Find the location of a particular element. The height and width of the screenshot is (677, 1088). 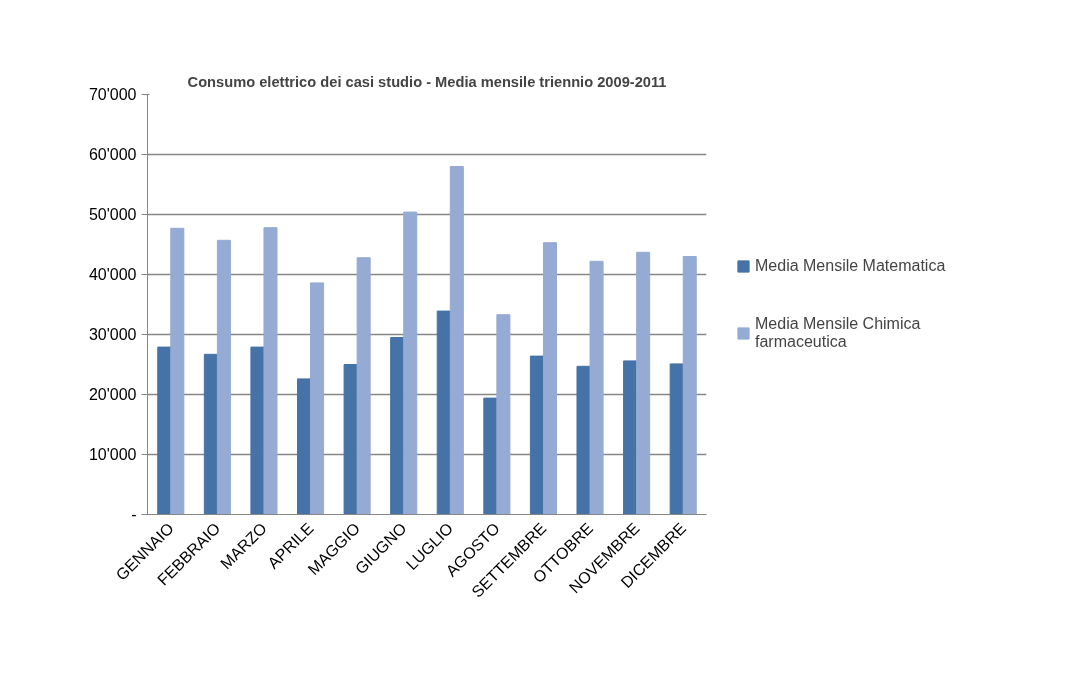

legend-label: Media Mensile Chimica farmaceutica is located at coordinates (838, 333).